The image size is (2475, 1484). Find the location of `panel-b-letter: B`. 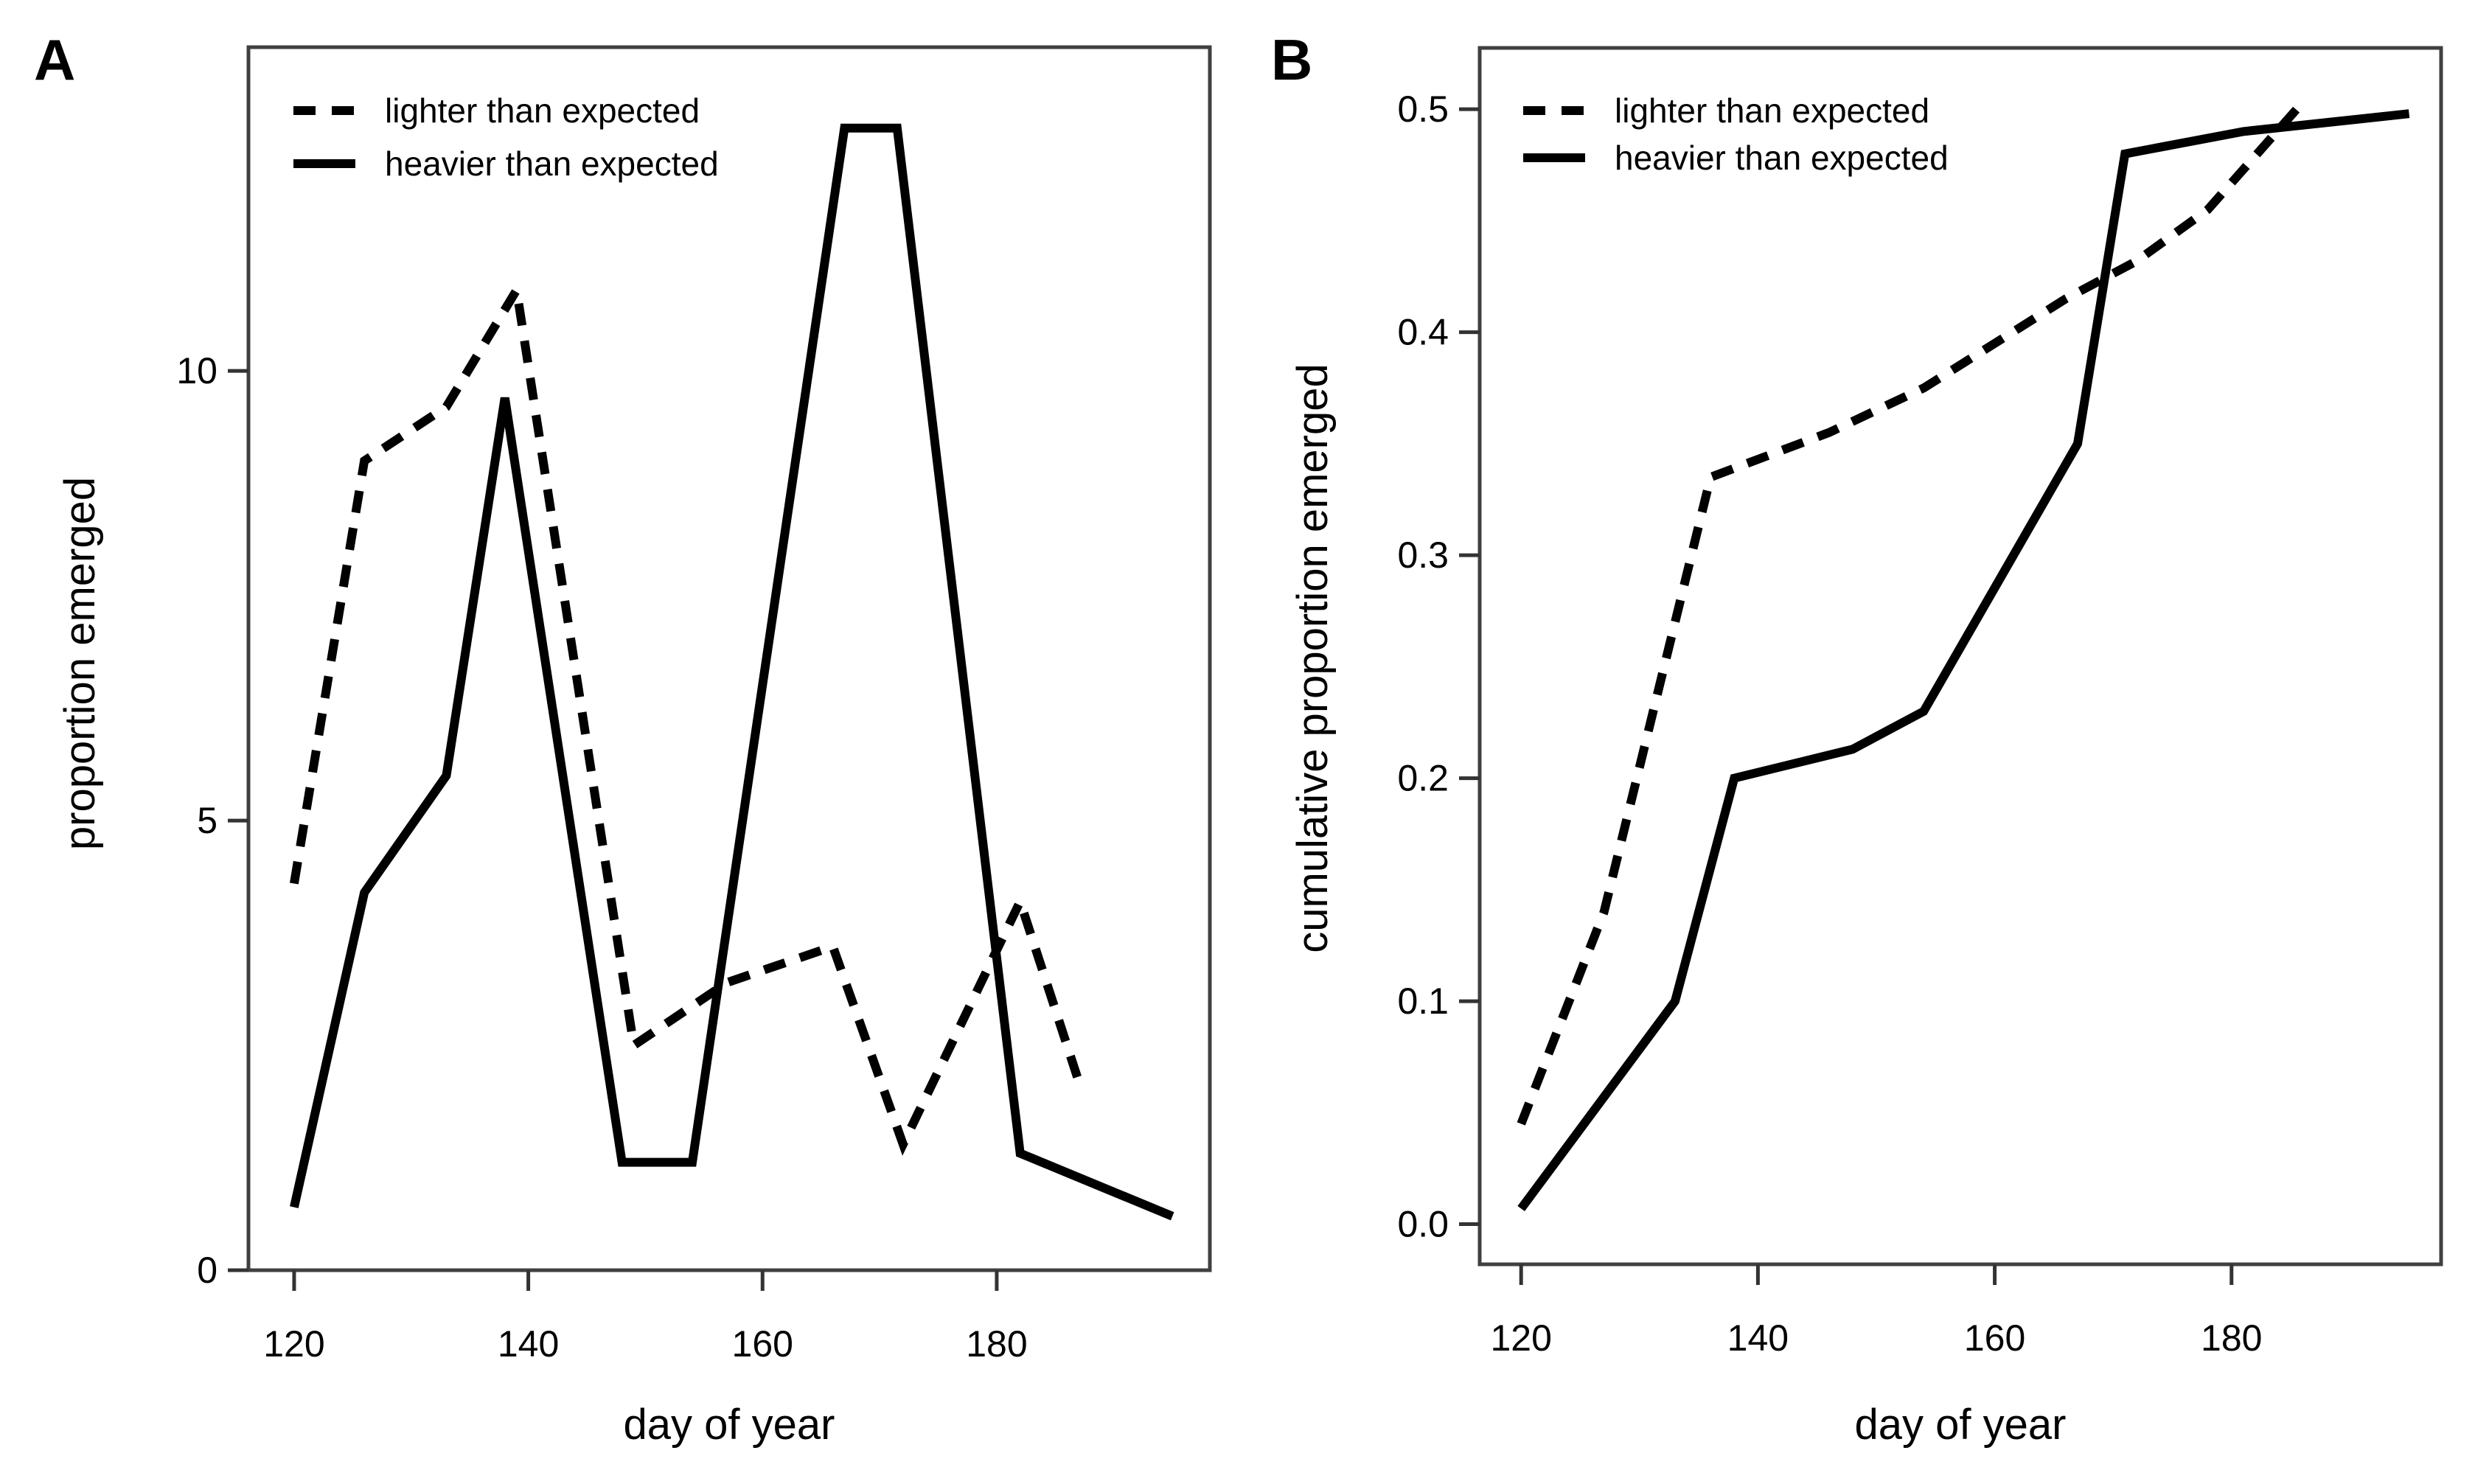

panel-b-letter: B is located at coordinates (1292, 60).